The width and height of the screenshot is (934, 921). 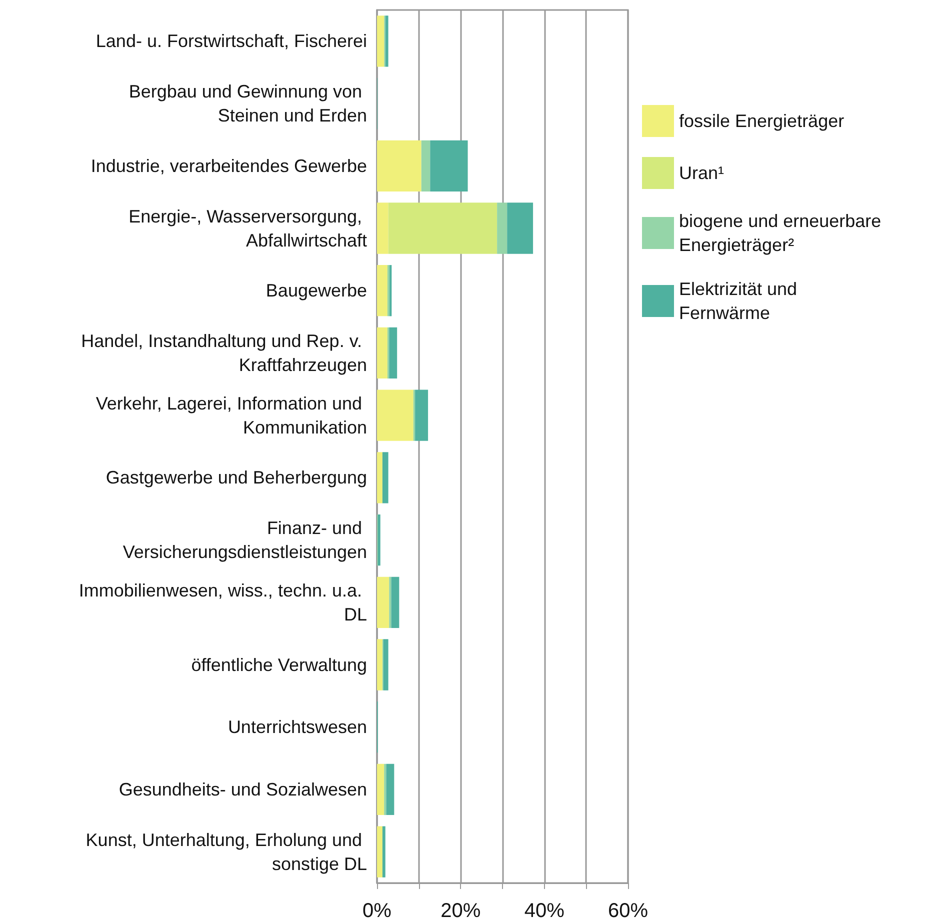 I want to click on y-tick-label: Unterrichtswesen, so click(x=297, y=727).